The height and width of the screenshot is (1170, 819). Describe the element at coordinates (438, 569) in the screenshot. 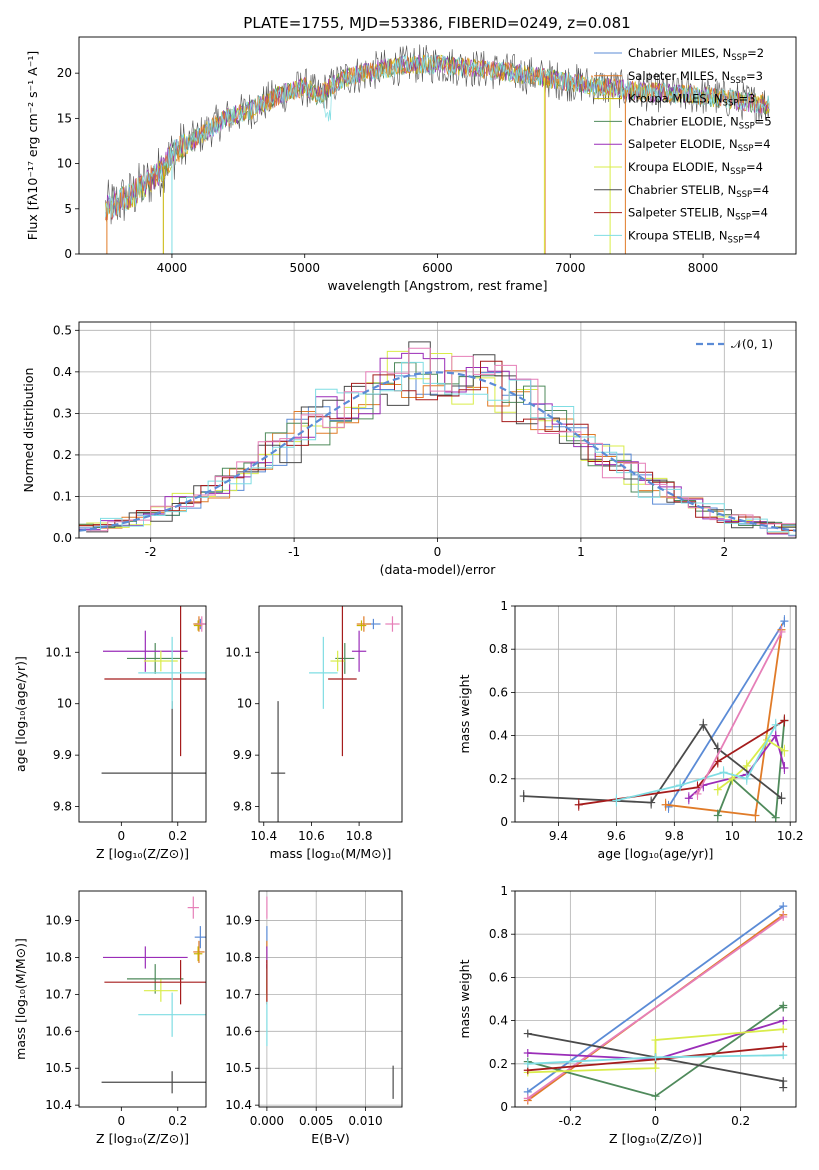

I see `x-axis-label: (data-model)/error` at that location.